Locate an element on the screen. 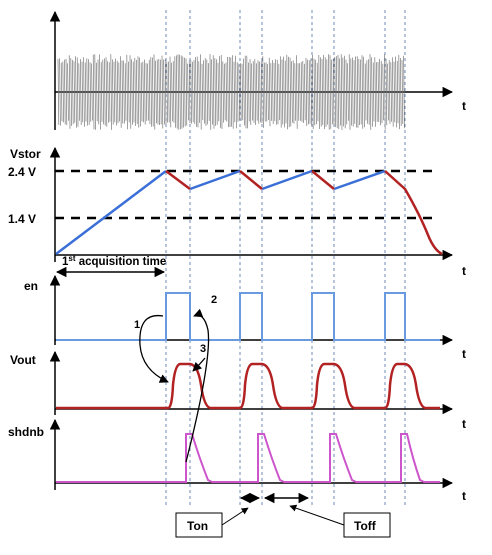  vout-panel: Vout t is located at coordinates (238, 390).